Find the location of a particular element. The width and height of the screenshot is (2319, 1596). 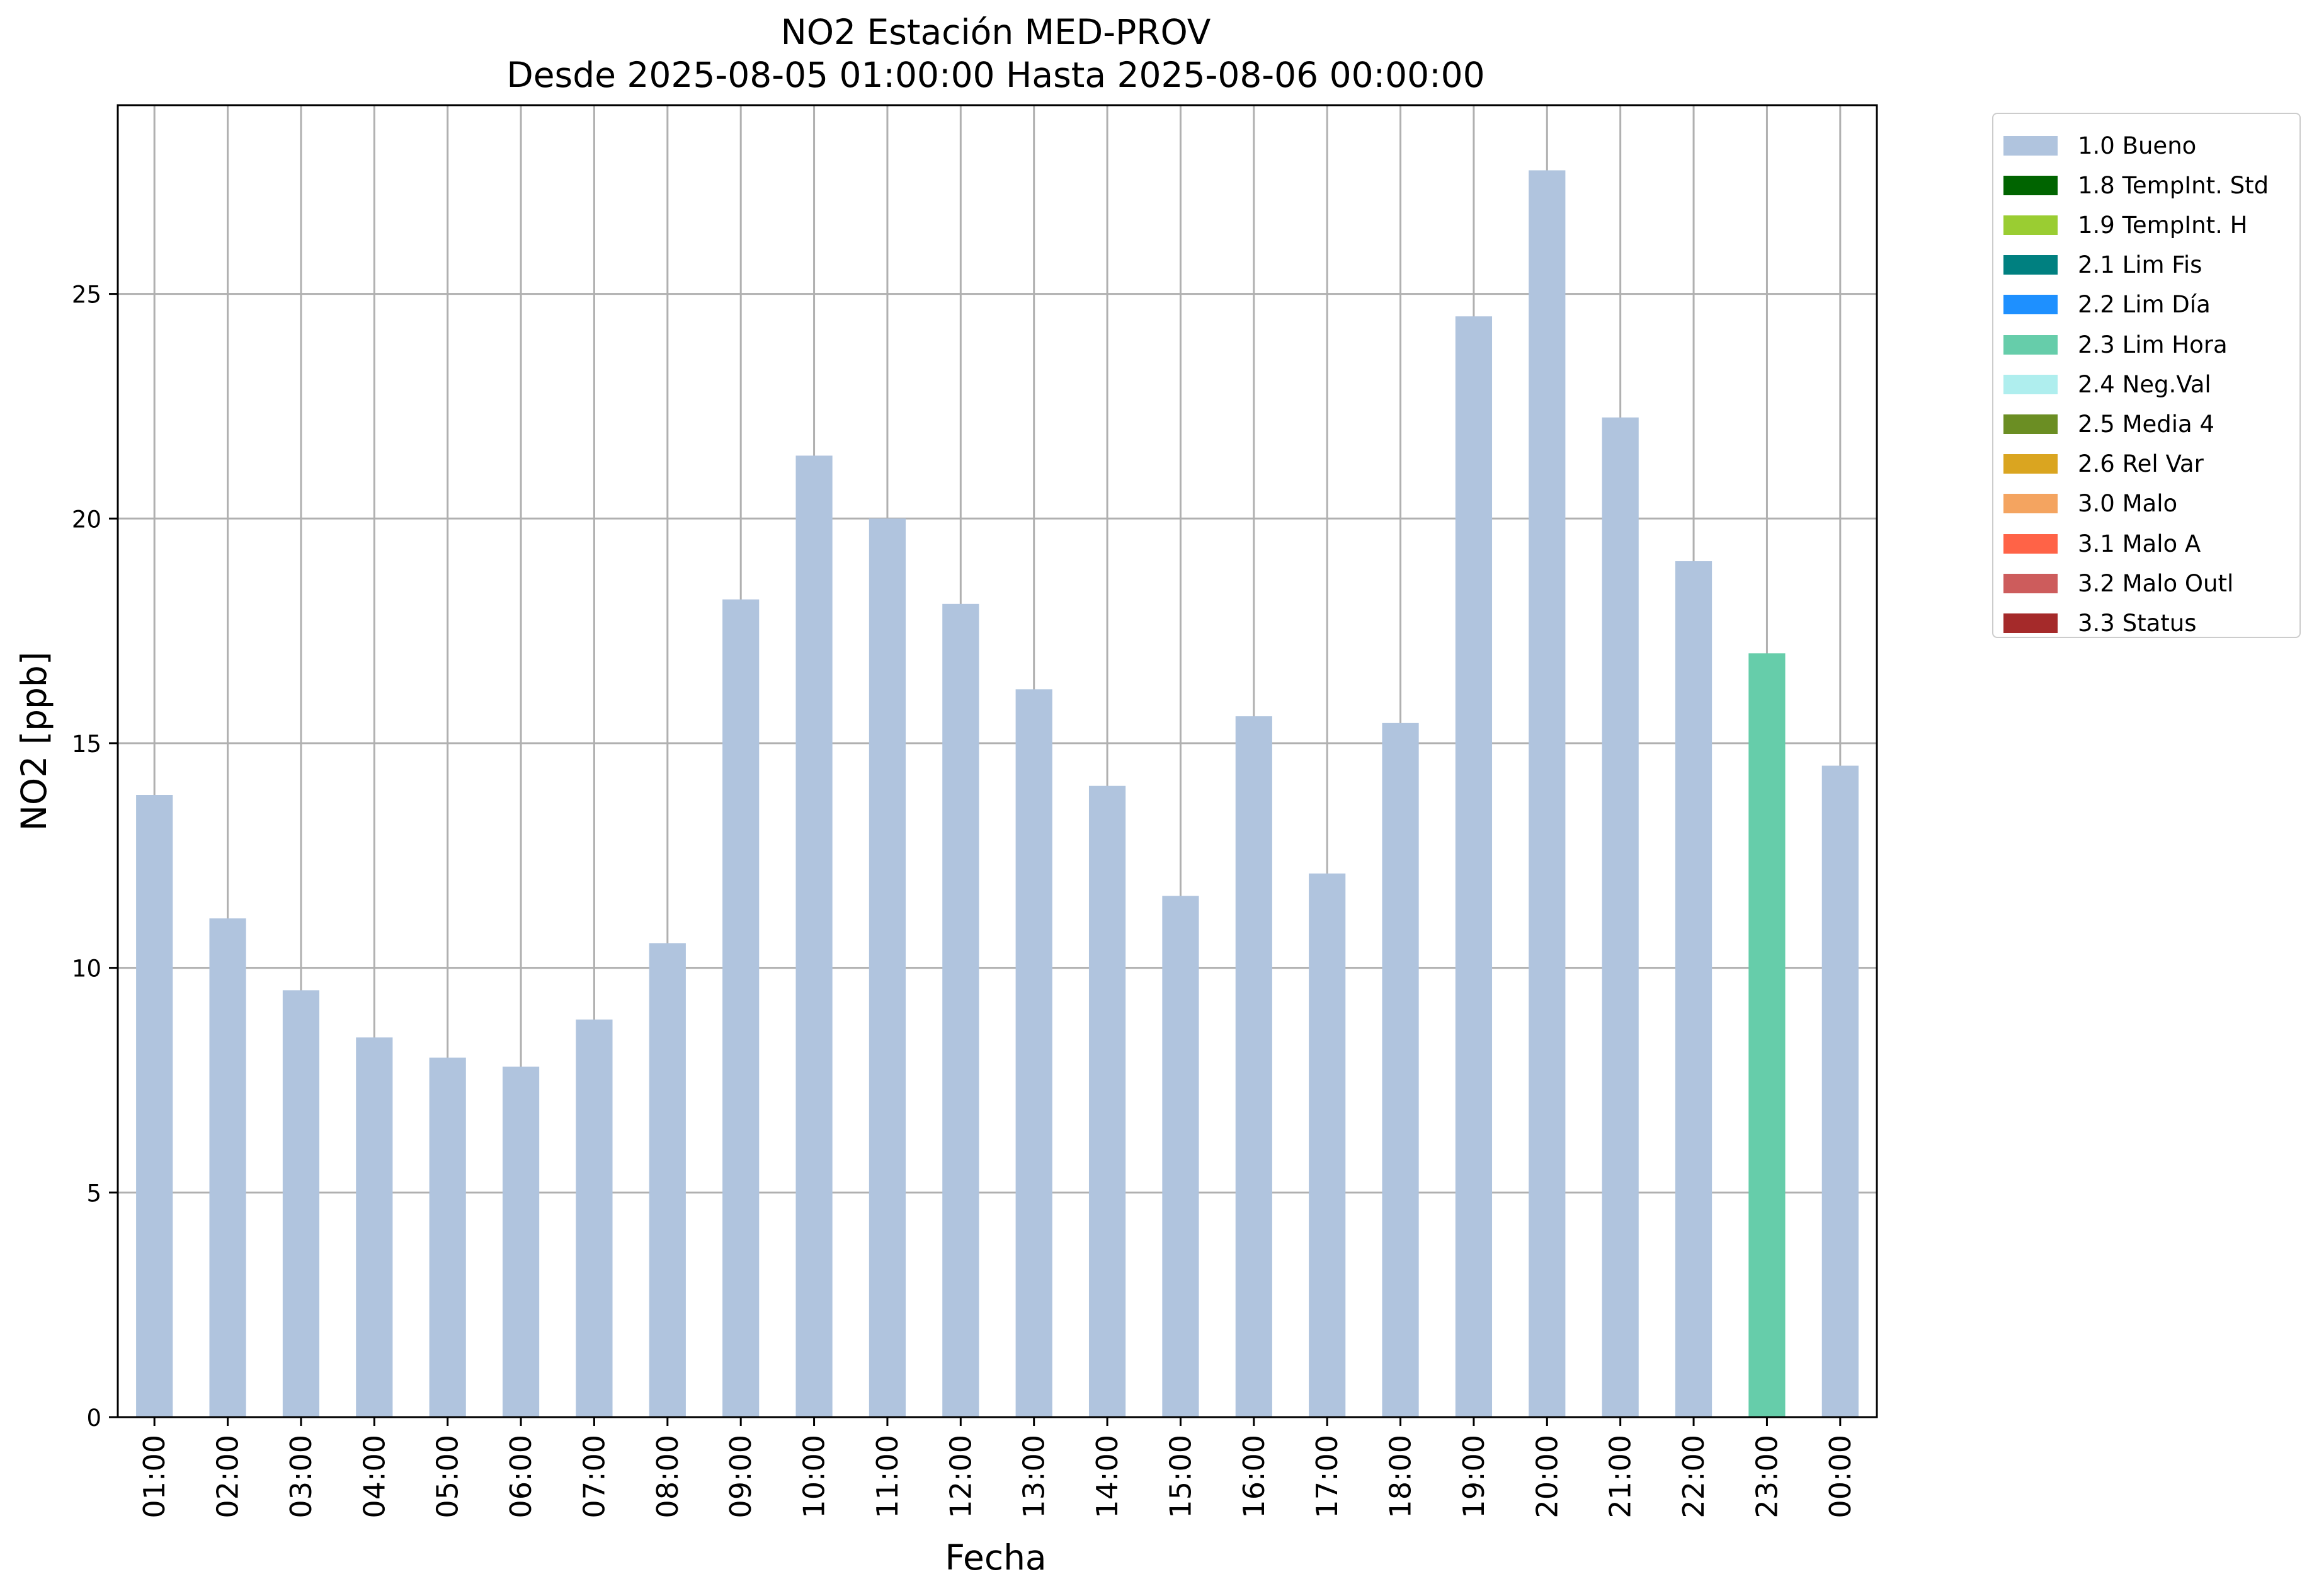

legend-label: 2.4 Neg.Val is located at coordinates (2144, 384).